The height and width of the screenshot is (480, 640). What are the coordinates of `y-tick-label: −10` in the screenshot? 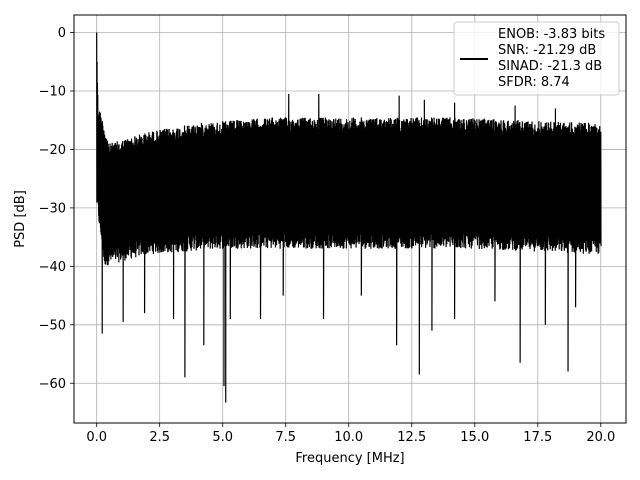 It's located at (52, 91).